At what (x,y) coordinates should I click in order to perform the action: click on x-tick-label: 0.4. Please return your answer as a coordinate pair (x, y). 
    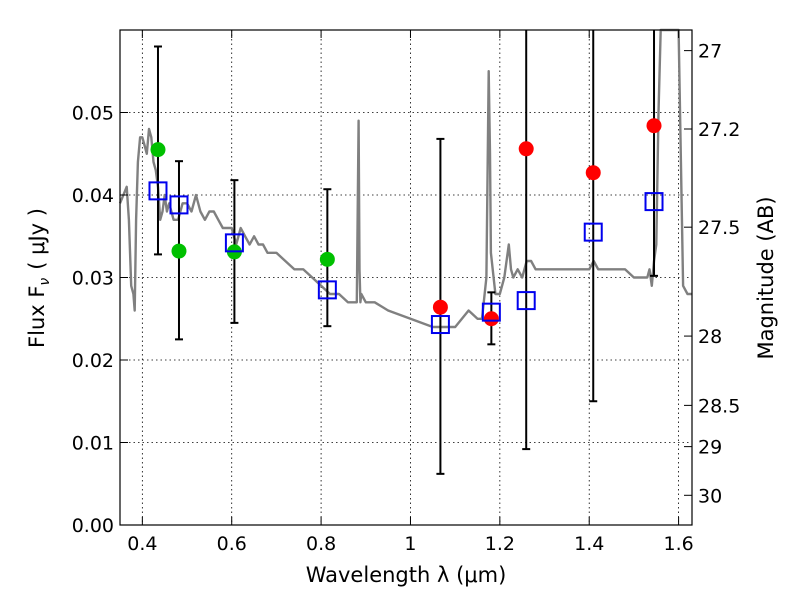
    Looking at the image, I should click on (142, 544).